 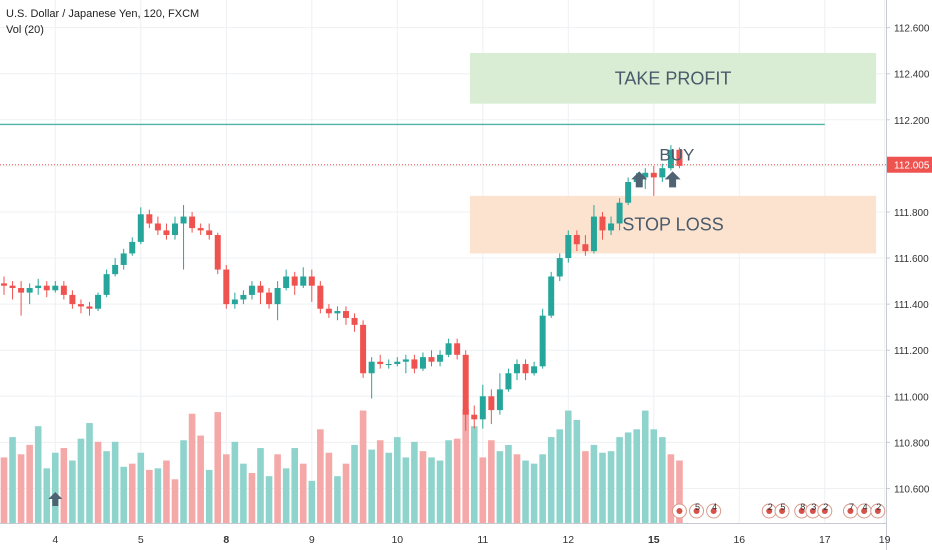 I want to click on y-tick-label: 111.200, so click(x=911, y=351).